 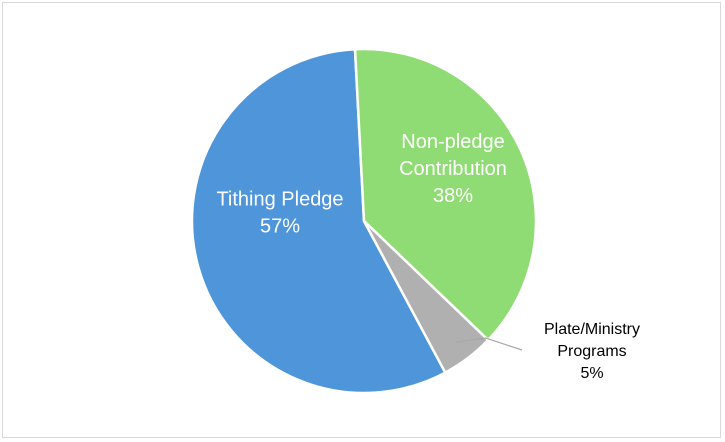 I want to click on category-label: Programs, so click(x=591, y=351).